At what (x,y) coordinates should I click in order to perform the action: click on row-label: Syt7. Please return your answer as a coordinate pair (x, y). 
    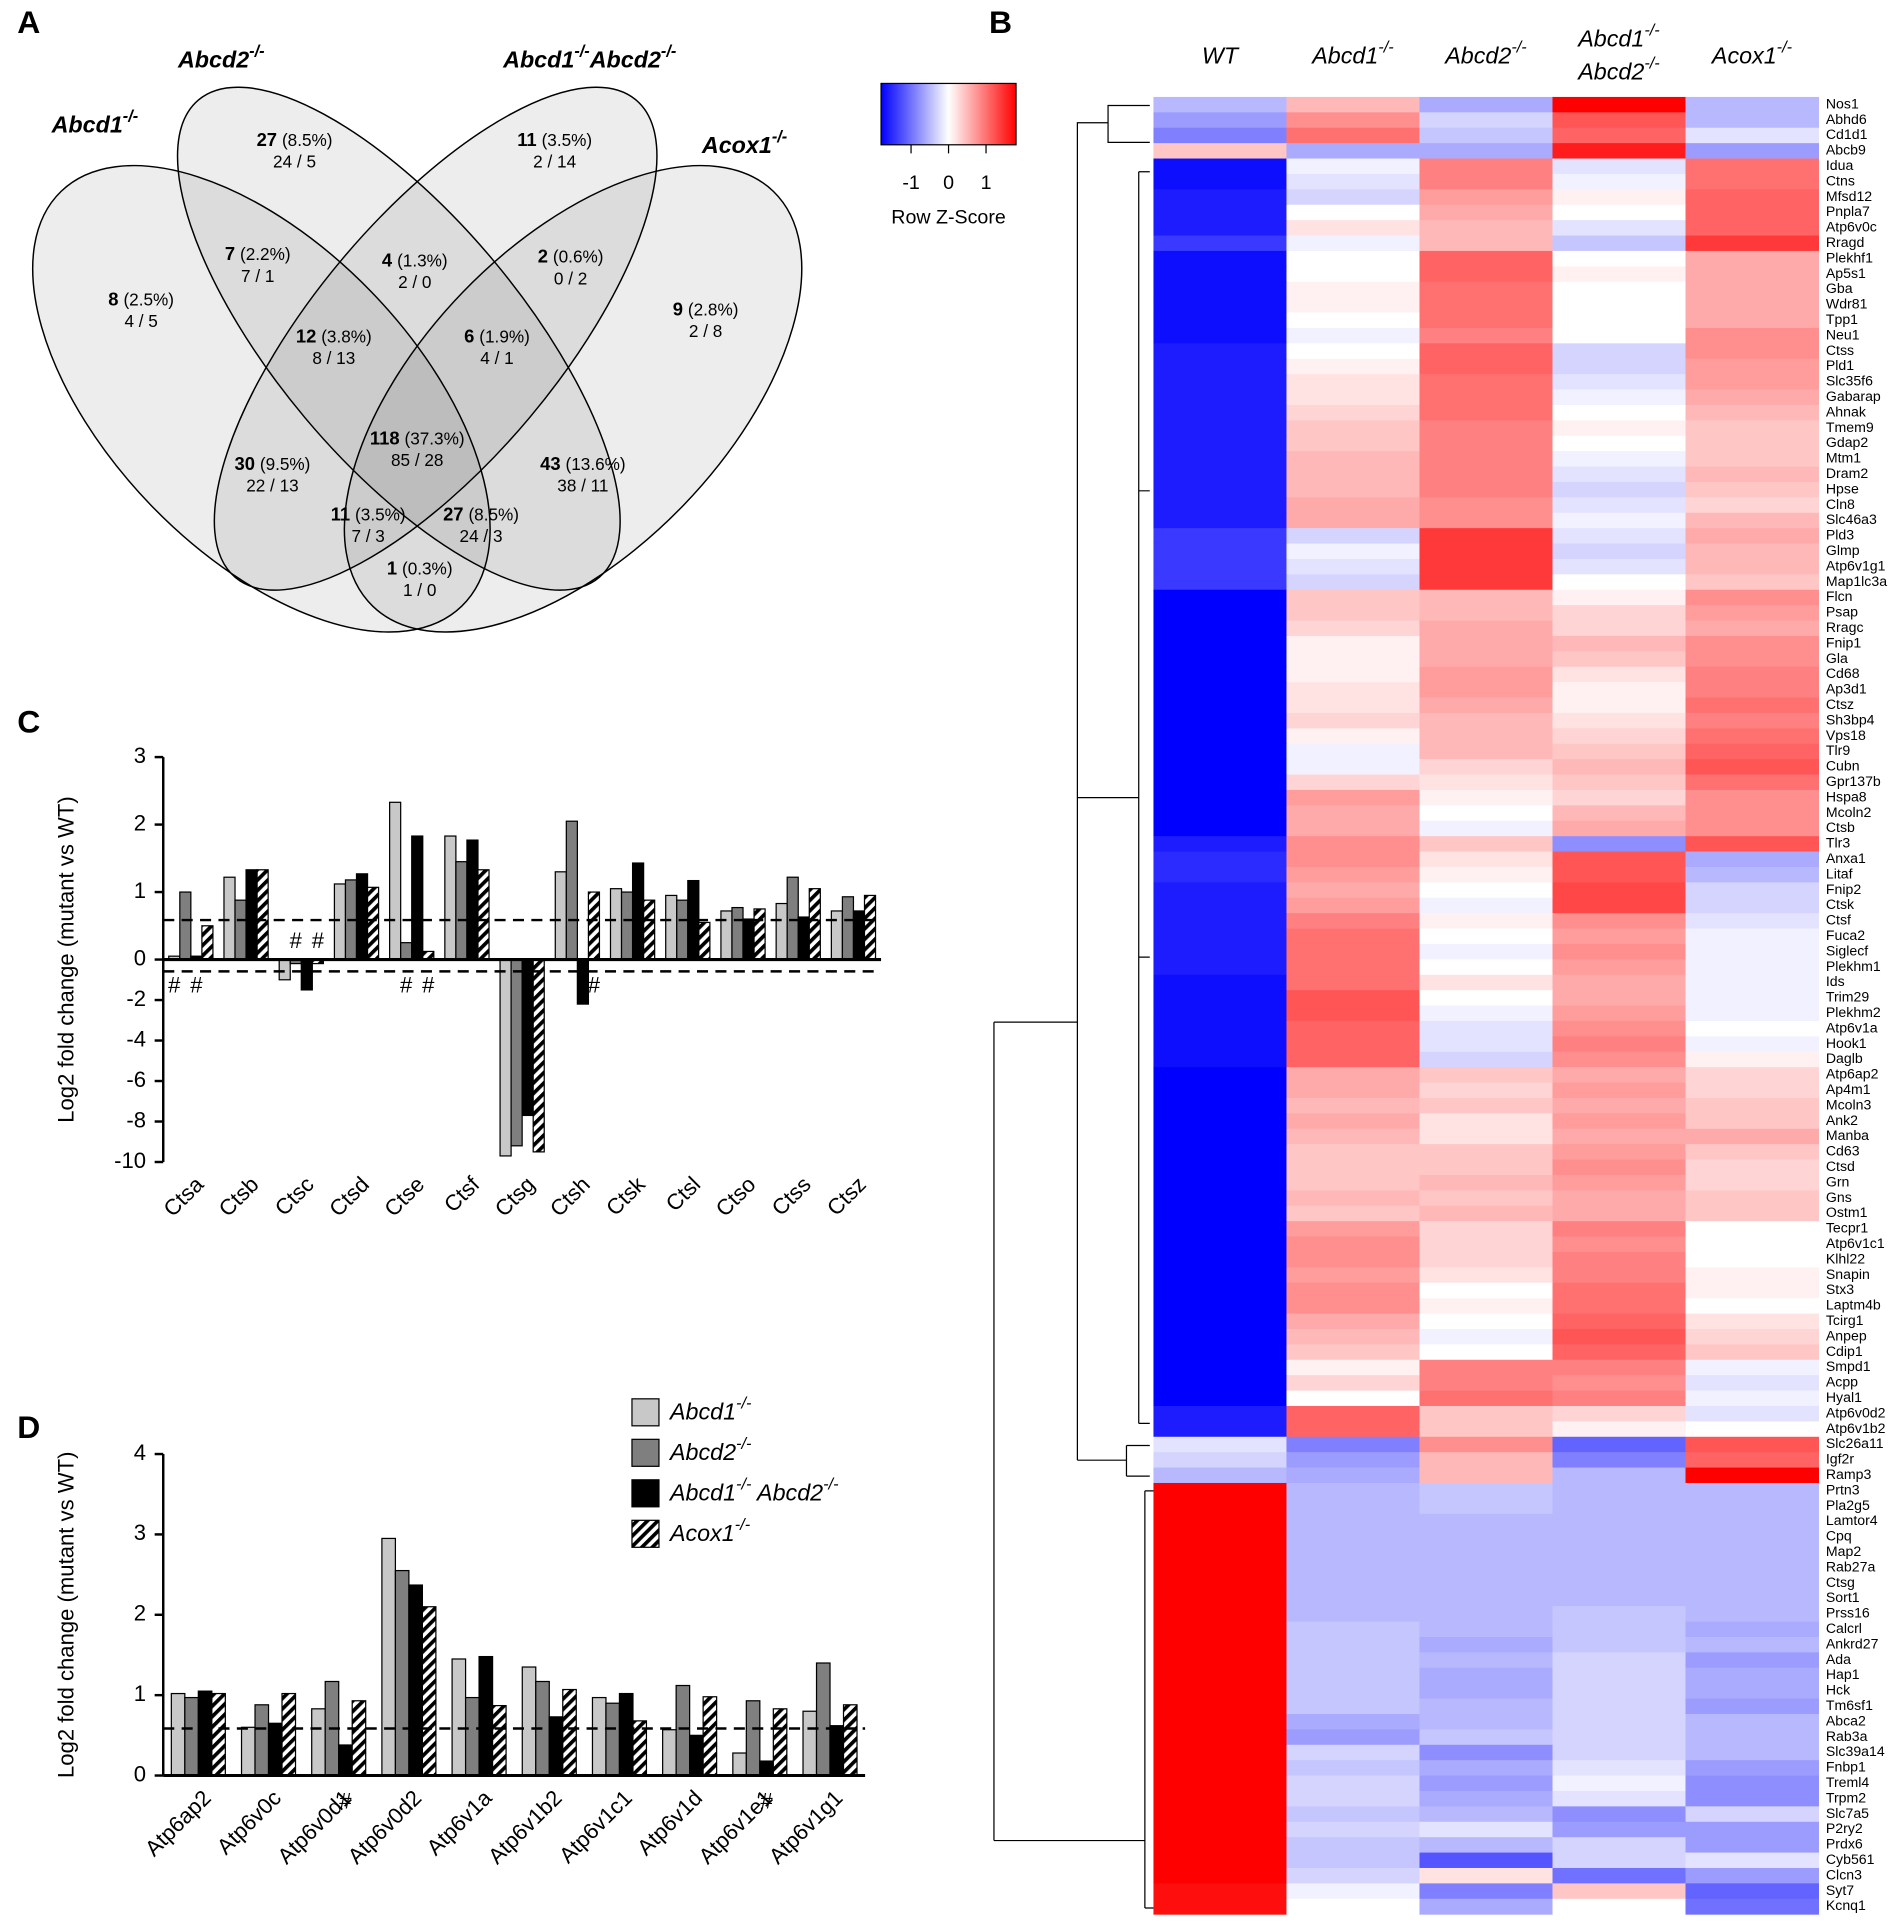
    Looking at the image, I should click on (1840, 1890).